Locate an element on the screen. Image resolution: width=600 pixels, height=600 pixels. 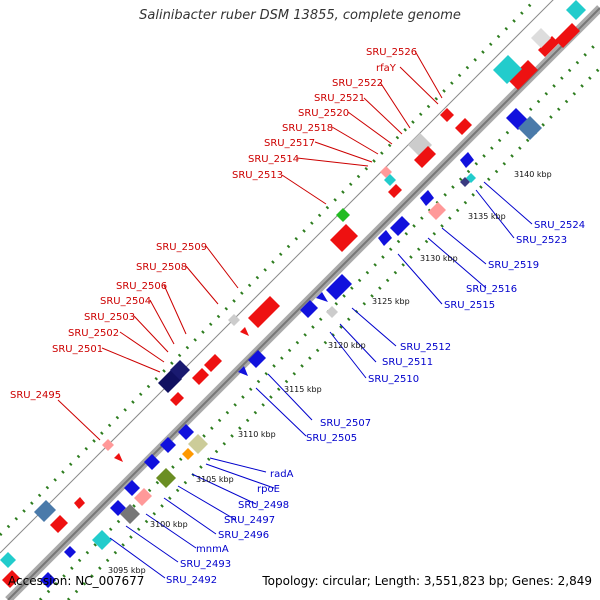
gene-label: SRU_2509 is located at coordinates (181, 247).